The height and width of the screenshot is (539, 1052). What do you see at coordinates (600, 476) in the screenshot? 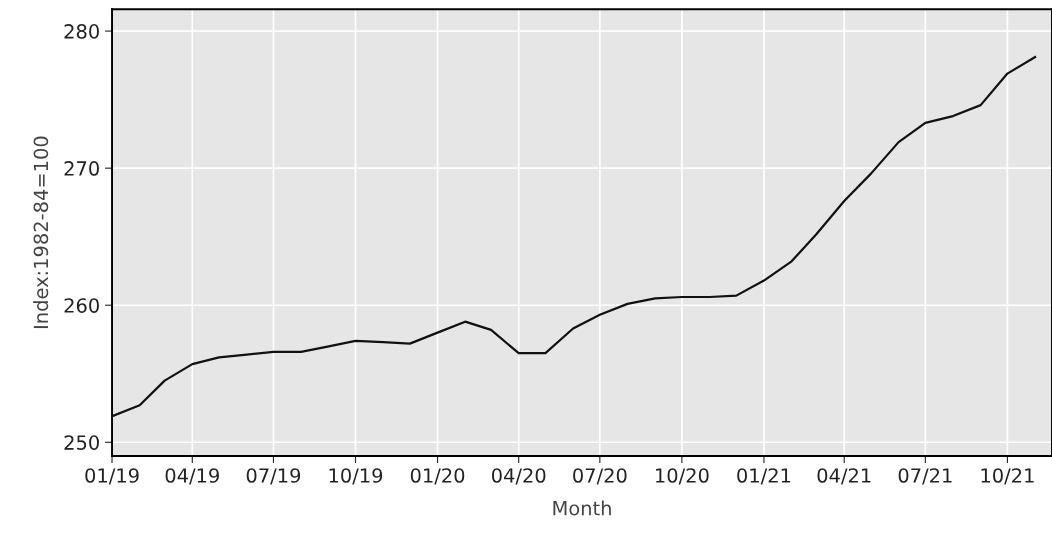
I see `x-tick-label: 07/20` at bounding box center [600, 476].